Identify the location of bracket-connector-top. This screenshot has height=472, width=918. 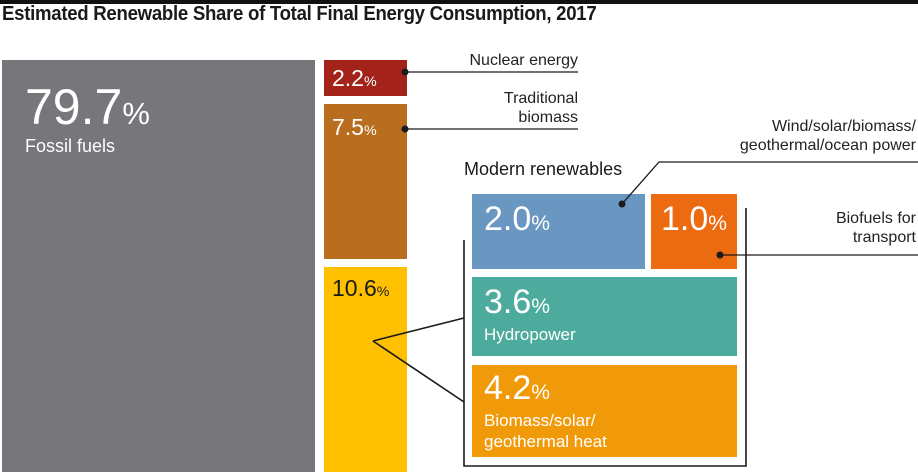
(418, 329).